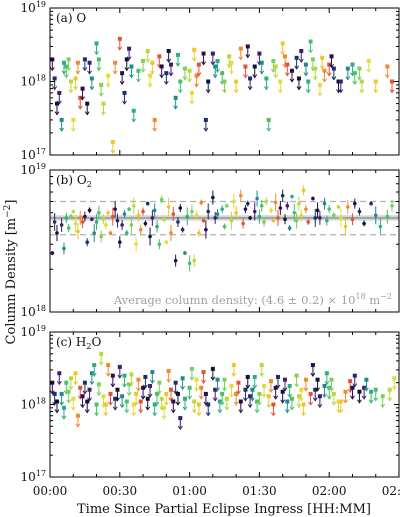  What do you see at coordinates (71, 18) in the screenshot?
I see `panel-label: (a) O` at bounding box center [71, 18].